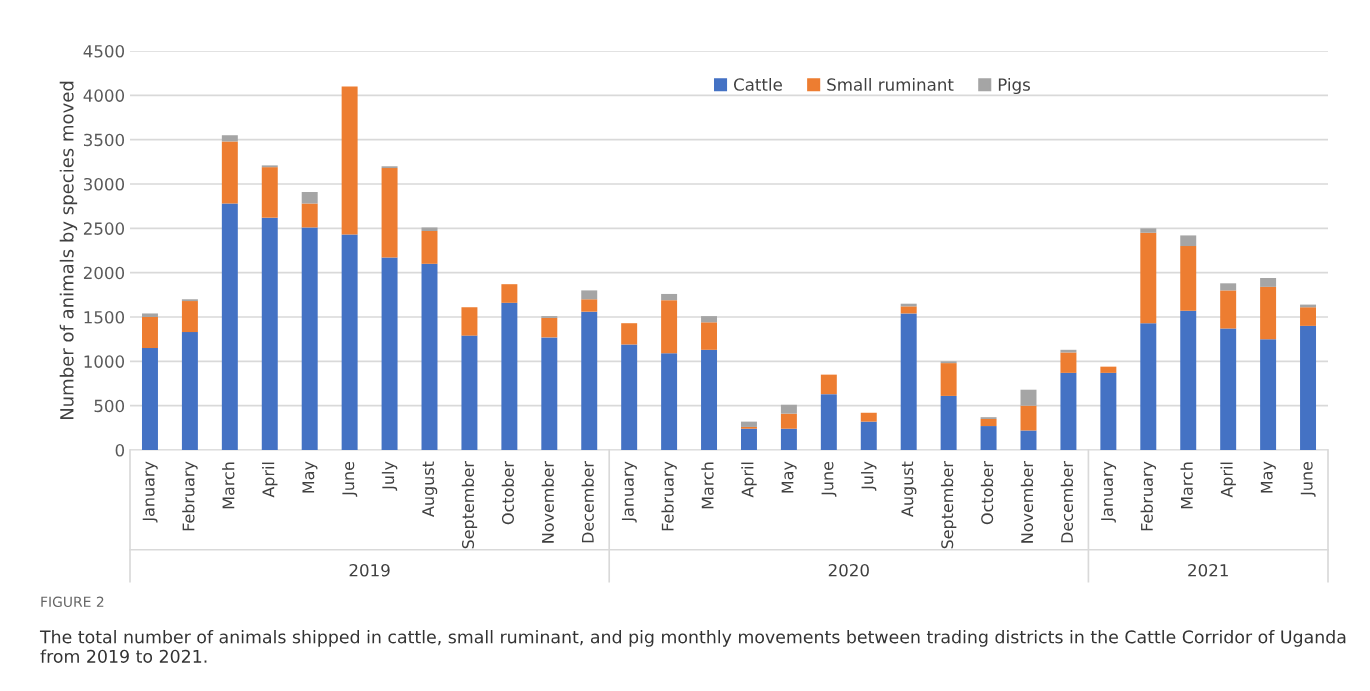 This screenshot has width=1370, height=691. I want to click on legend-label: Pigs, so click(1014, 86).